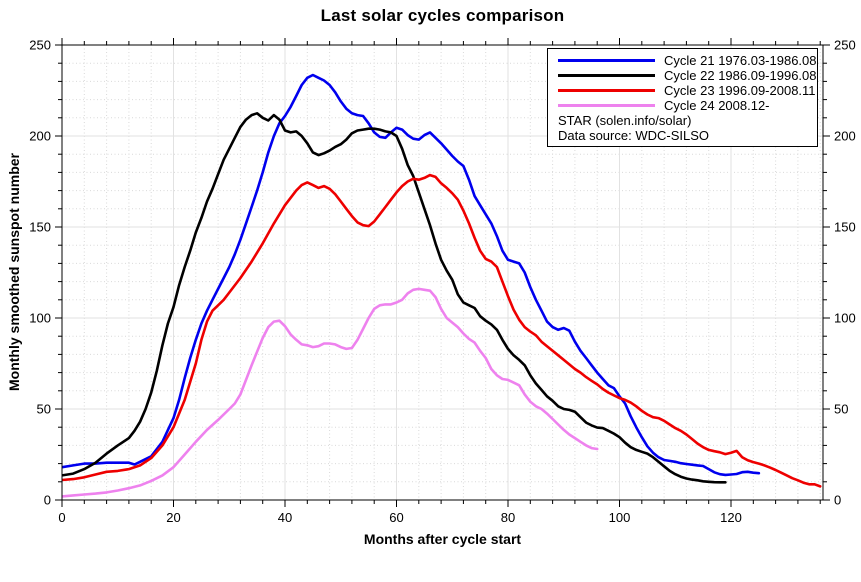 The height and width of the screenshot is (582, 861). What do you see at coordinates (845, 318) in the screenshot?
I see `y-tick-label-right: 100` at bounding box center [845, 318].